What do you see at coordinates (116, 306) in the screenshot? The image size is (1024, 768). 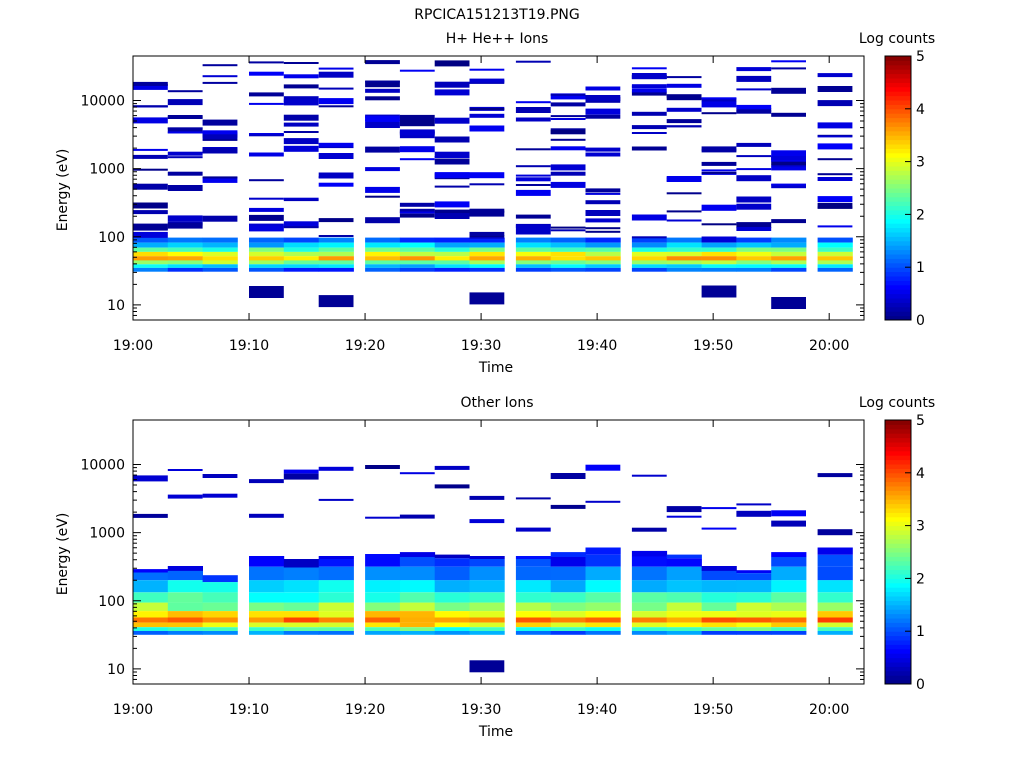 I see `y-tick-label: 10` at bounding box center [116, 306].